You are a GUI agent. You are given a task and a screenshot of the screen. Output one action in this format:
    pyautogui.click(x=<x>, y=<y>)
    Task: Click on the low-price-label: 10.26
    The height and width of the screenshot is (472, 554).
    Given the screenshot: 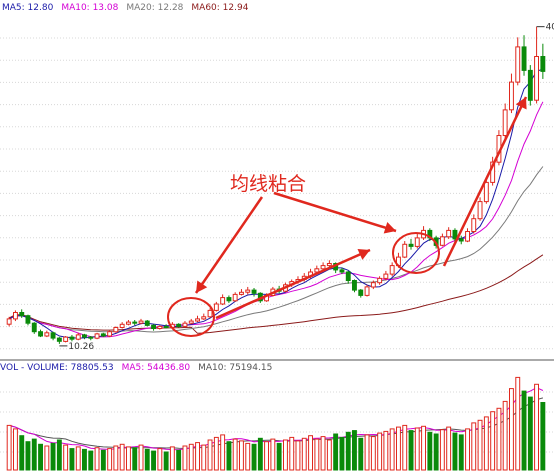 What is the action you would take?
    pyautogui.click(x=81, y=347)
    